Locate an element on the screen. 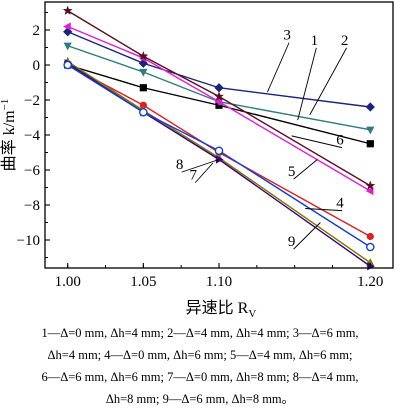 The width and height of the screenshot is (400, 420). curve-label: 5 is located at coordinates (292, 172).